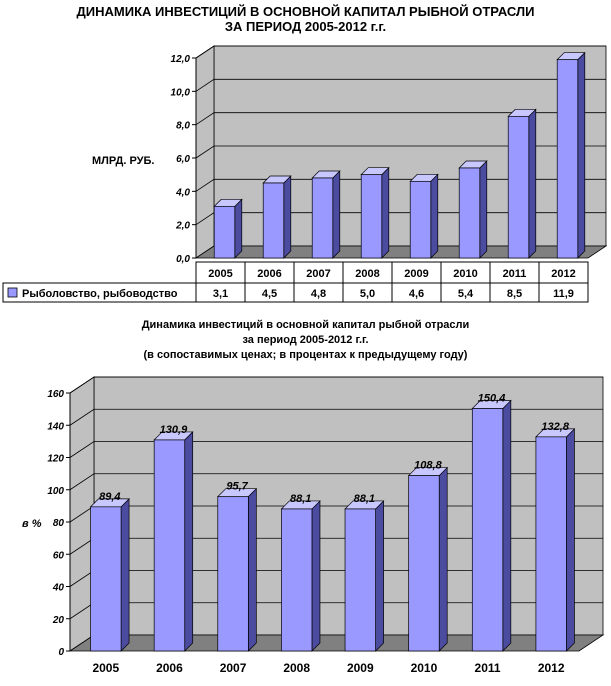 The height and width of the screenshot is (686, 611). Describe the element at coordinates (182, 226) in the screenshot. I see `y-tick-label: 2,0` at that location.